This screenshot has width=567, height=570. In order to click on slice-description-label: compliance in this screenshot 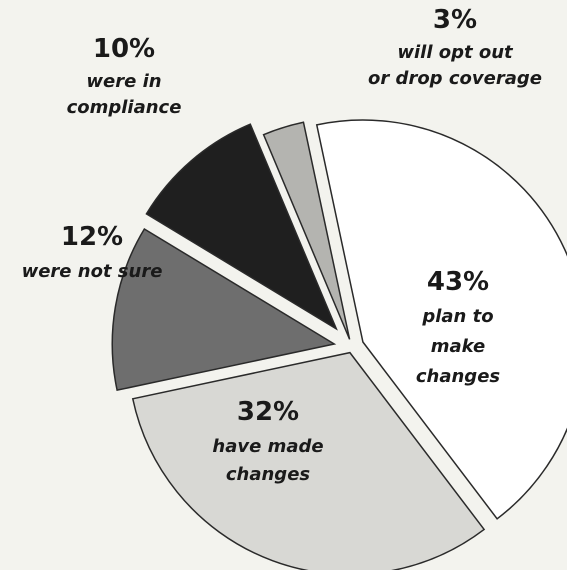, I will do `click(124, 107)`.